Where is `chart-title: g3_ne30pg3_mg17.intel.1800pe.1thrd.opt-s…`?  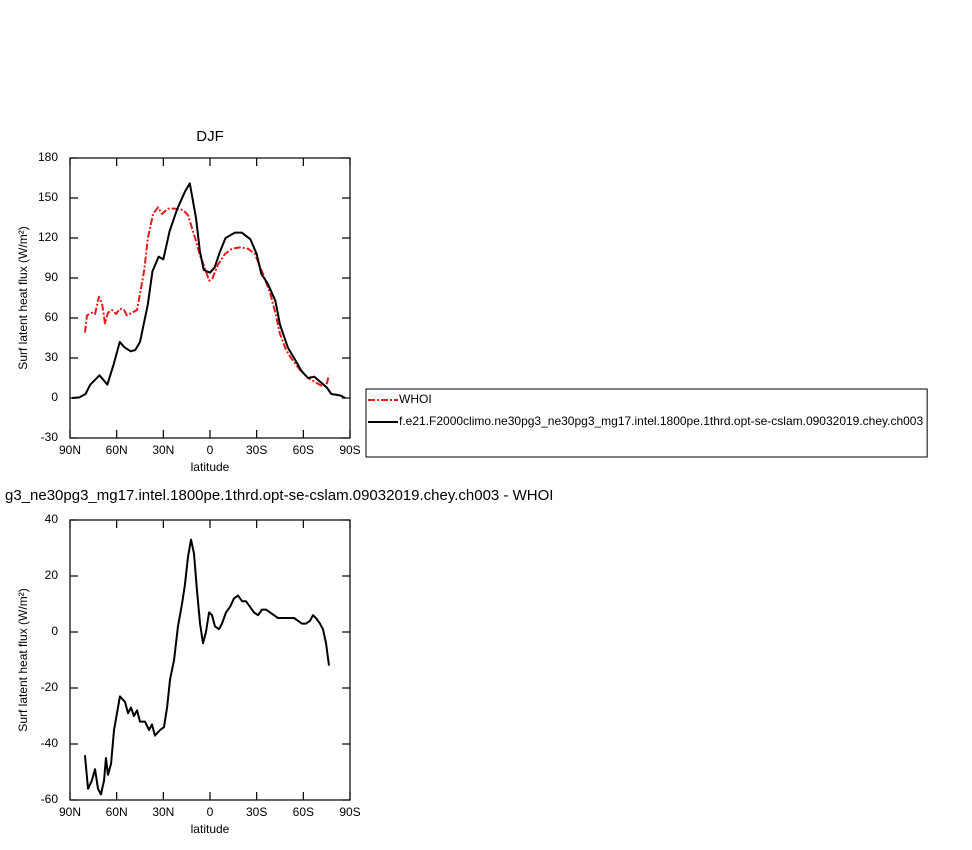
chart-title: g3_ne30pg3_mg17.intel.1800pe.1thrd.opt-s… is located at coordinates (279, 495).